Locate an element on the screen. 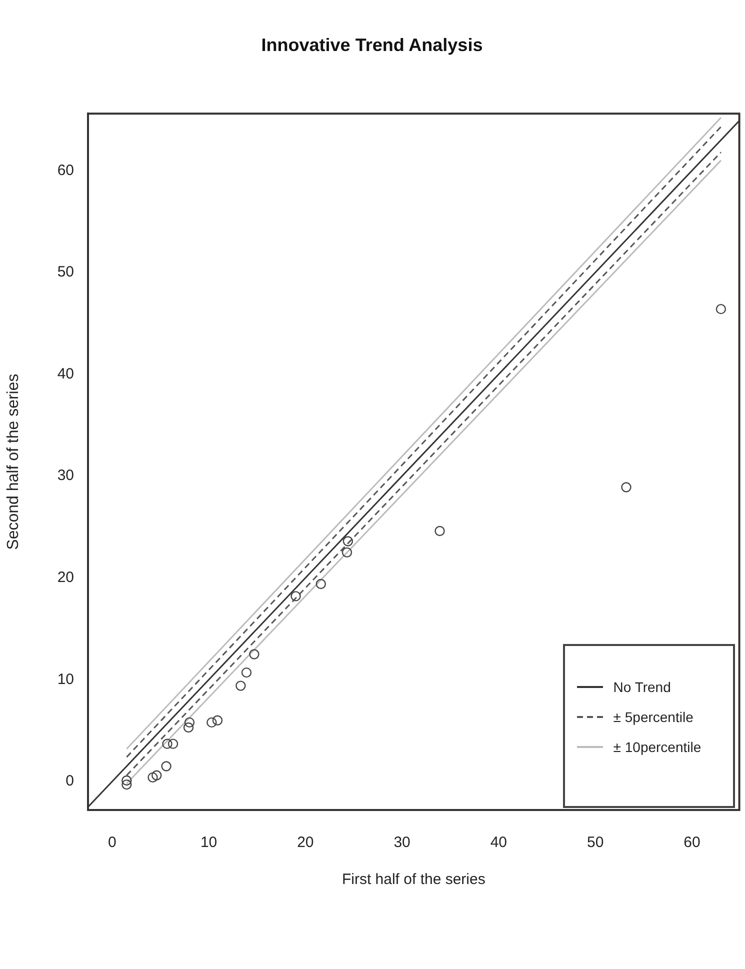 This screenshot has width=745, height=969. x-tick-label: 40 is located at coordinates (499, 843).